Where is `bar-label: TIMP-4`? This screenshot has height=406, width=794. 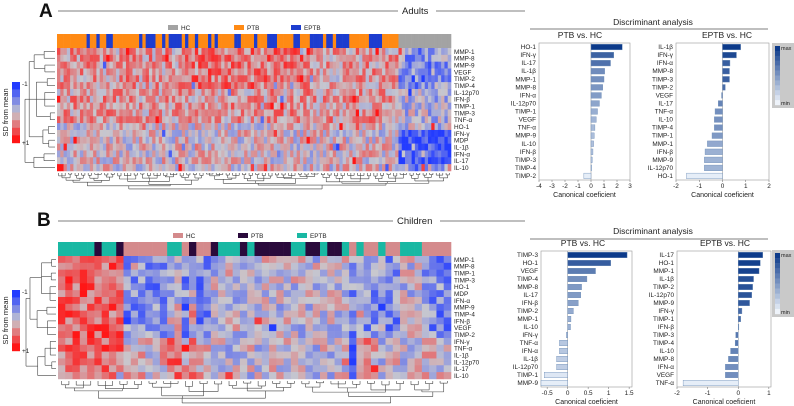 bar-label: TIMP-4 is located at coordinates (525, 168).